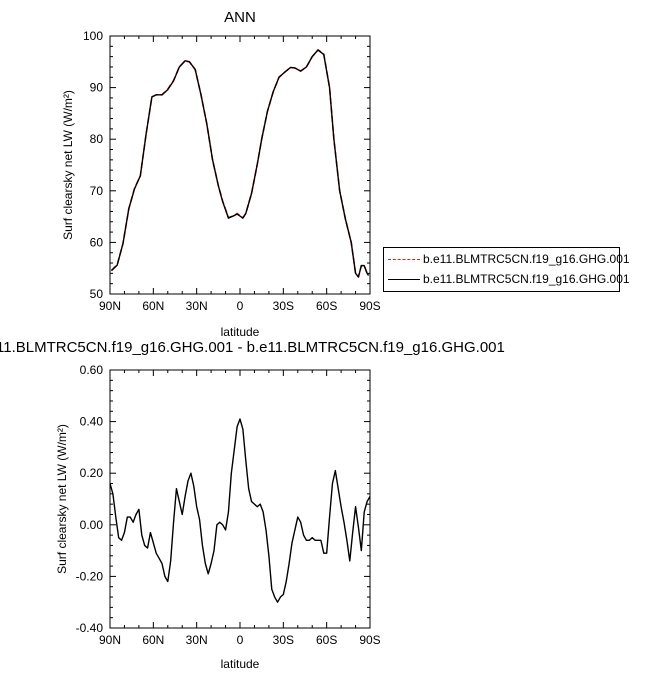  I want to click on y-tick-label-1-0: -0.40, so click(90, 628).